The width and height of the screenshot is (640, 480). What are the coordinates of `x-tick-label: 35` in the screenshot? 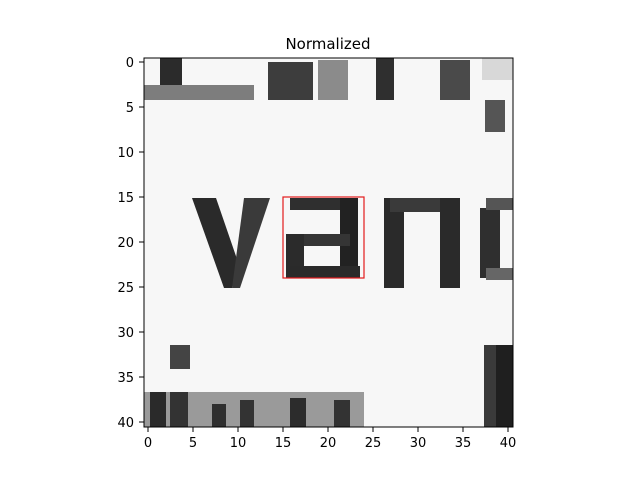 It's located at (463, 443).